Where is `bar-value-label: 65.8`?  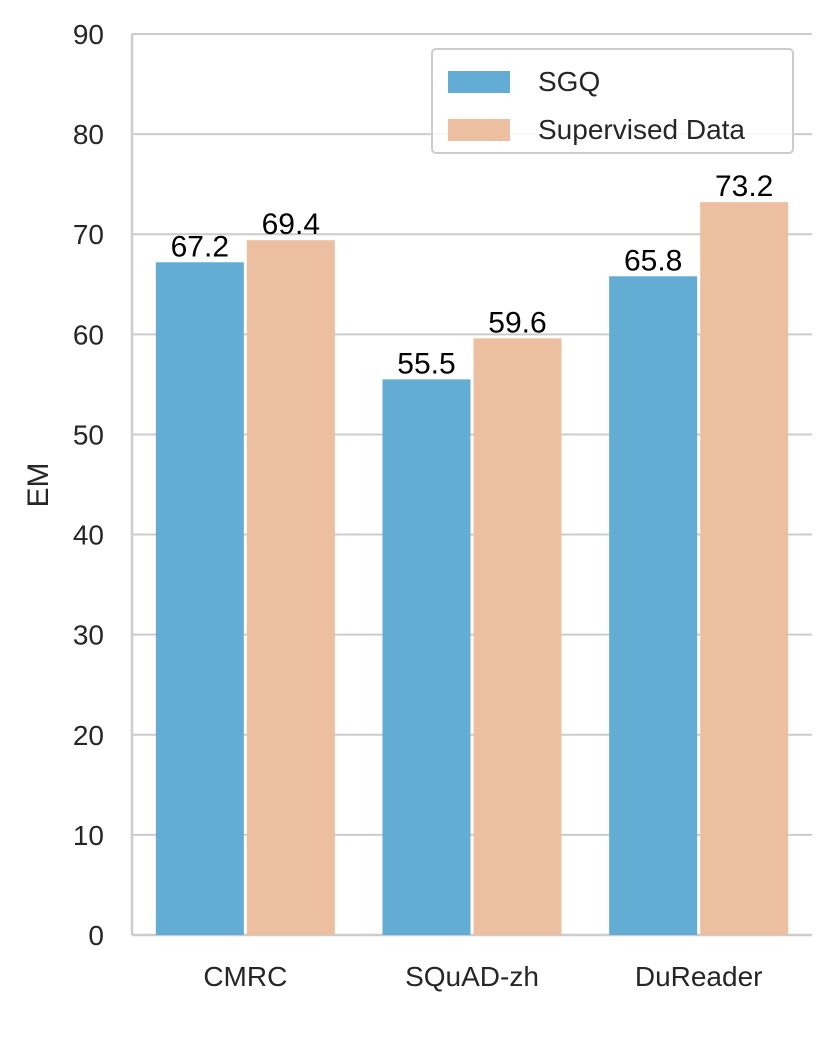 bar-value-label: 65.8 is located at coordinates (653, 260).